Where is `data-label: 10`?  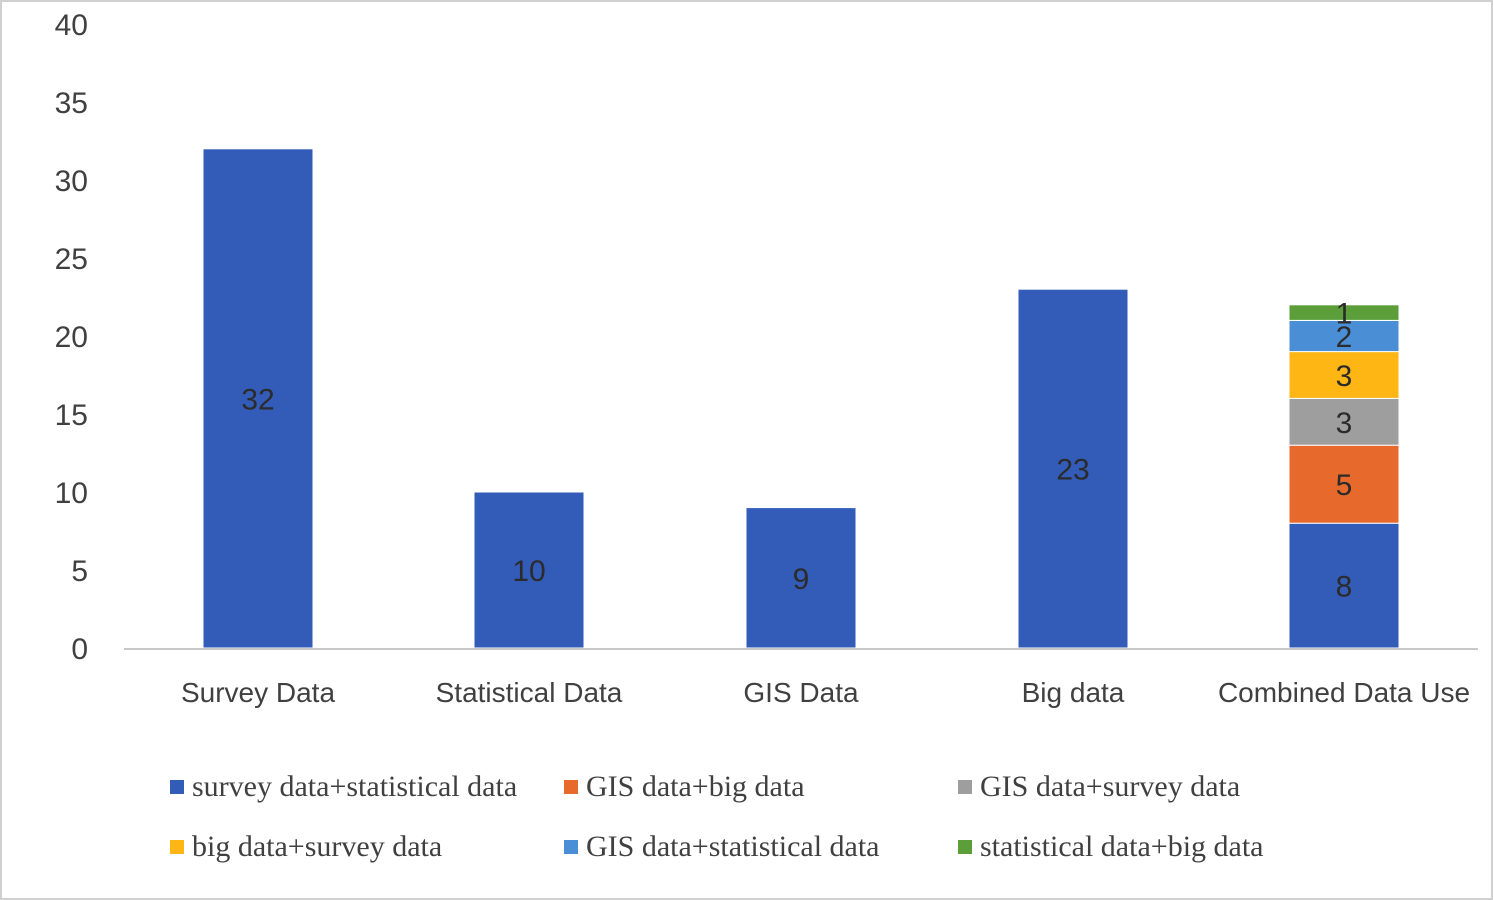
data-label: 10 is located at coordinates (528, 571).